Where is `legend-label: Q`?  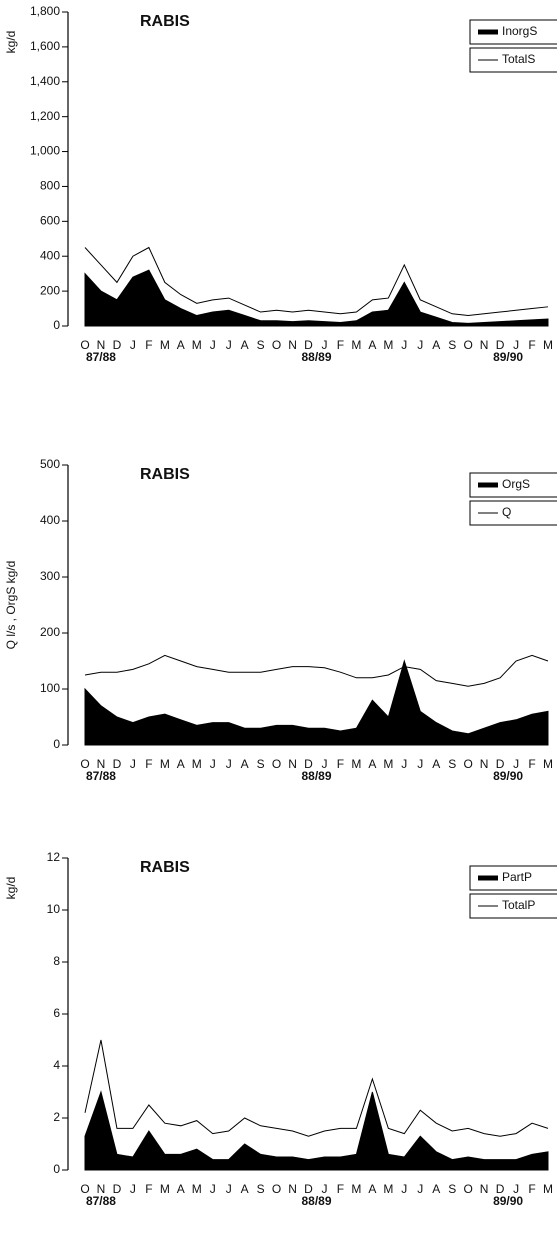 legend-label: Q is located at coordinates (506, 512).